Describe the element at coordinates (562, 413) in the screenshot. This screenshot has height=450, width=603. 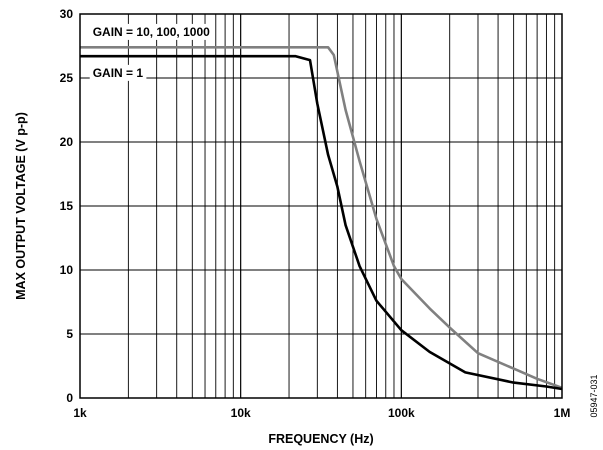
I see `x-tick-label: 1M` at that location.